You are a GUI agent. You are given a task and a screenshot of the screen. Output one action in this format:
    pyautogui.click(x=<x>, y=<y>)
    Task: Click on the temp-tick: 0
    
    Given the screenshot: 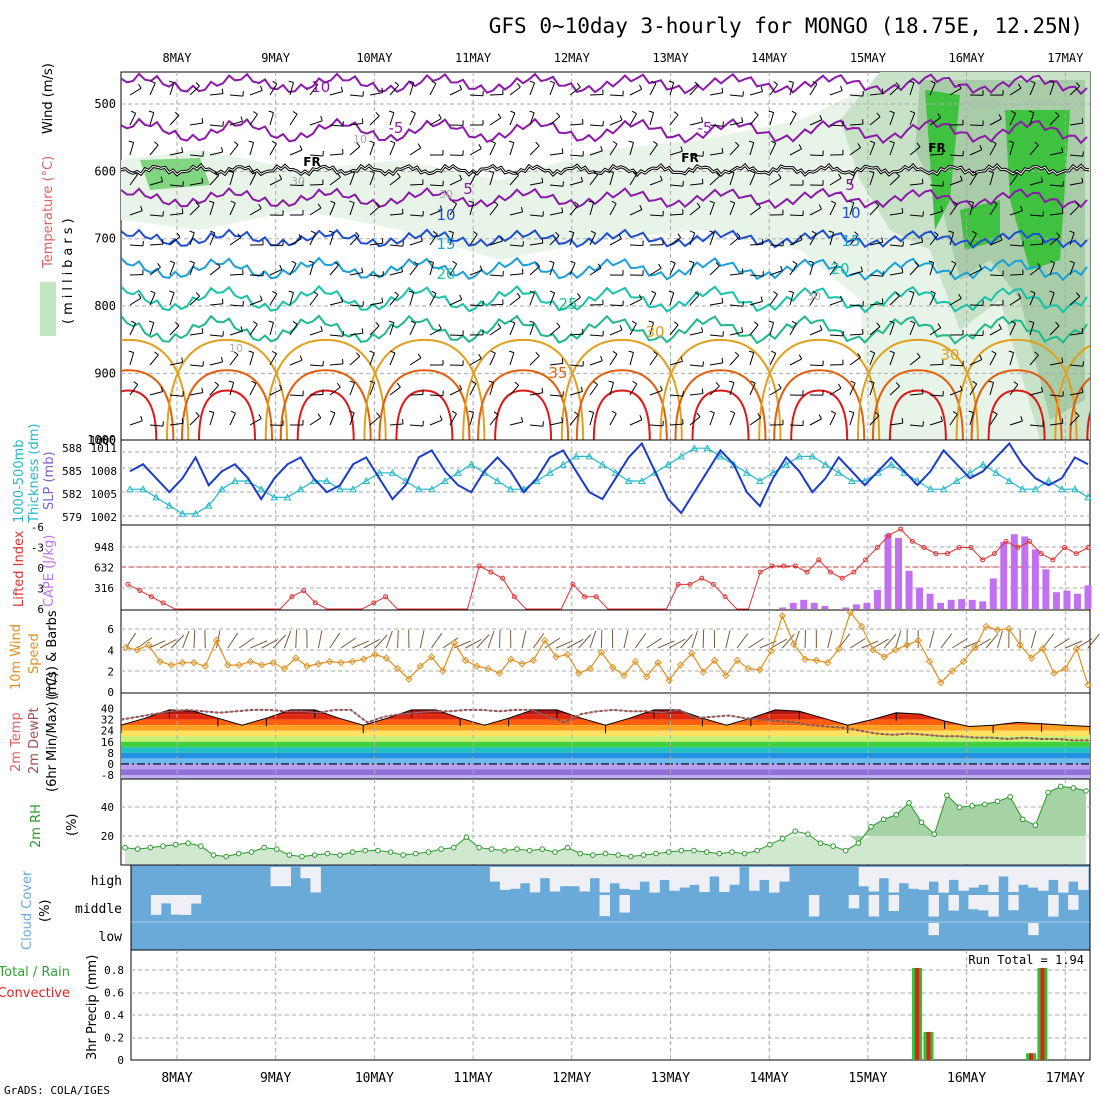 What is the action you would take?
    pyautogui.click(x=110, y=764)
    